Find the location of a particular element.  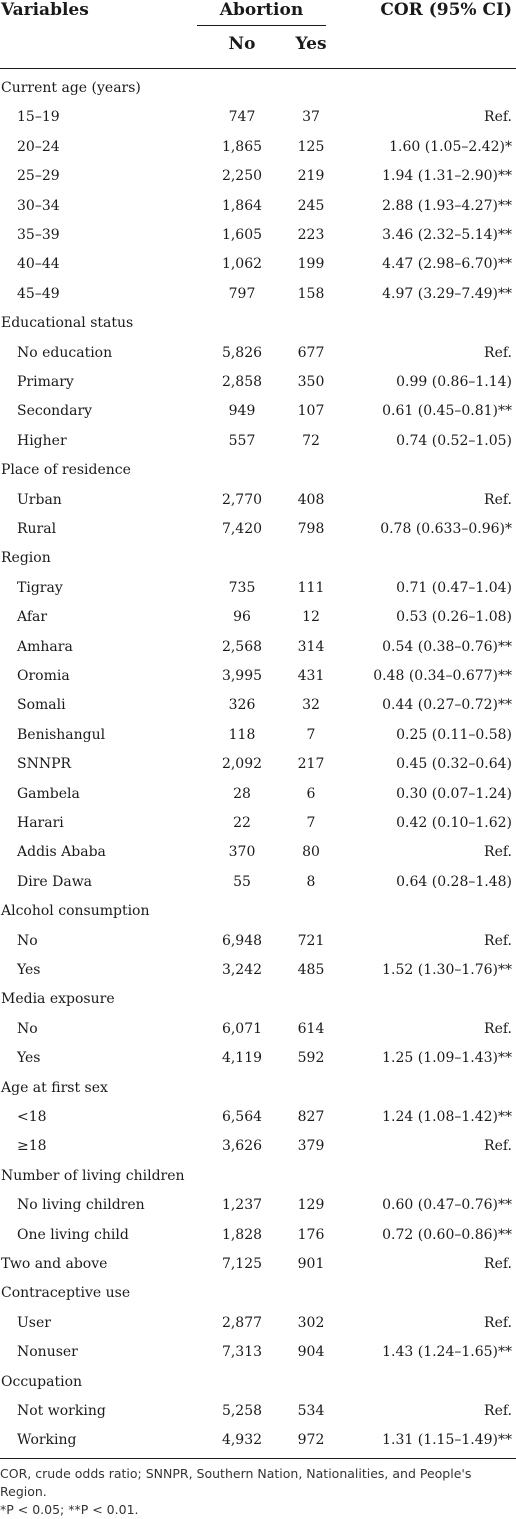

row-label: No living children is located at coordinates (81, 1205).